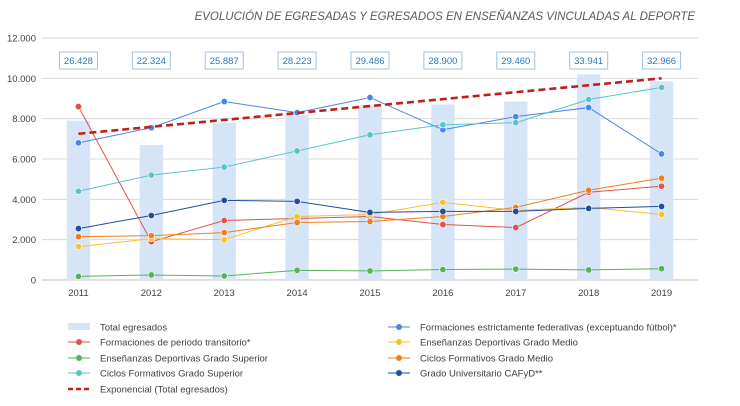  I want to click on y-axis: 0 2.000 4.000 6.000 8.000 10.000 12.000, so click(21, 160).